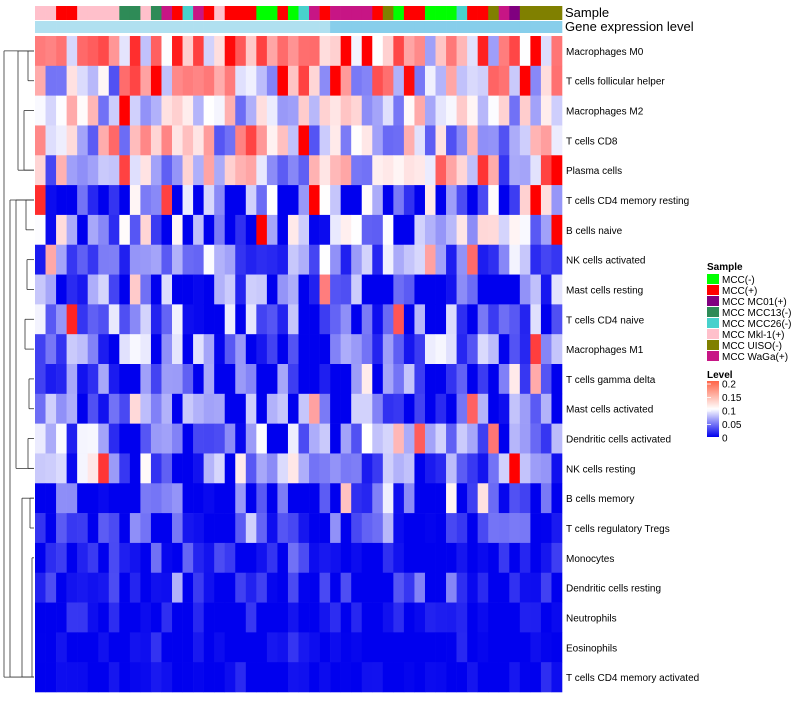 The width and height of the screenshot is (800, 705). Describe the element at coordinates (592, 141) in the screenshot. I see `row-label: T cells CD8` at that location.